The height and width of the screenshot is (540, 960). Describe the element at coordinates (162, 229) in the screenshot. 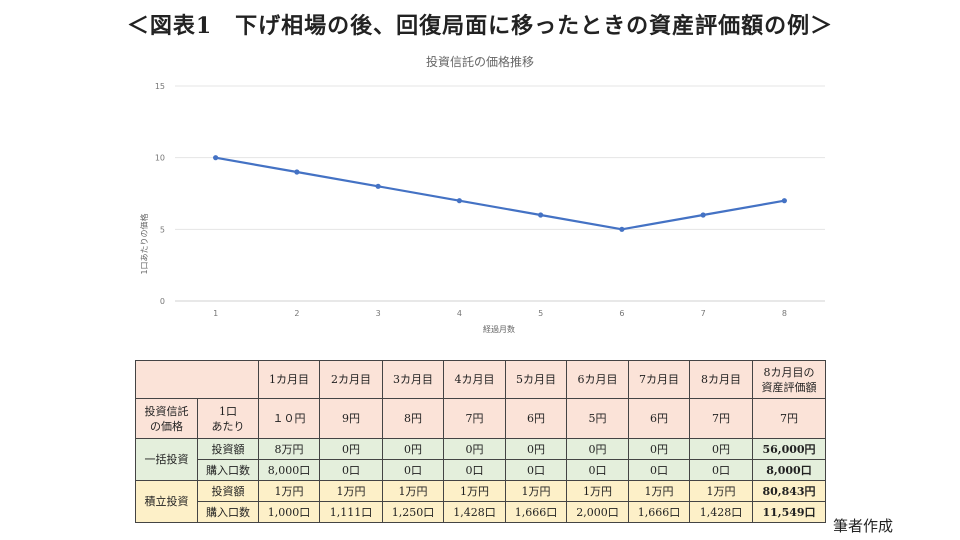

I see `y-tick-label: 5` at that location.